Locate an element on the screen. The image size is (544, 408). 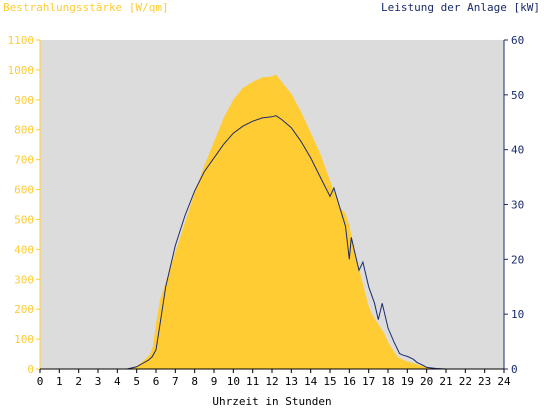
left-tick-label: 100 is located at coordinates (24, 339).